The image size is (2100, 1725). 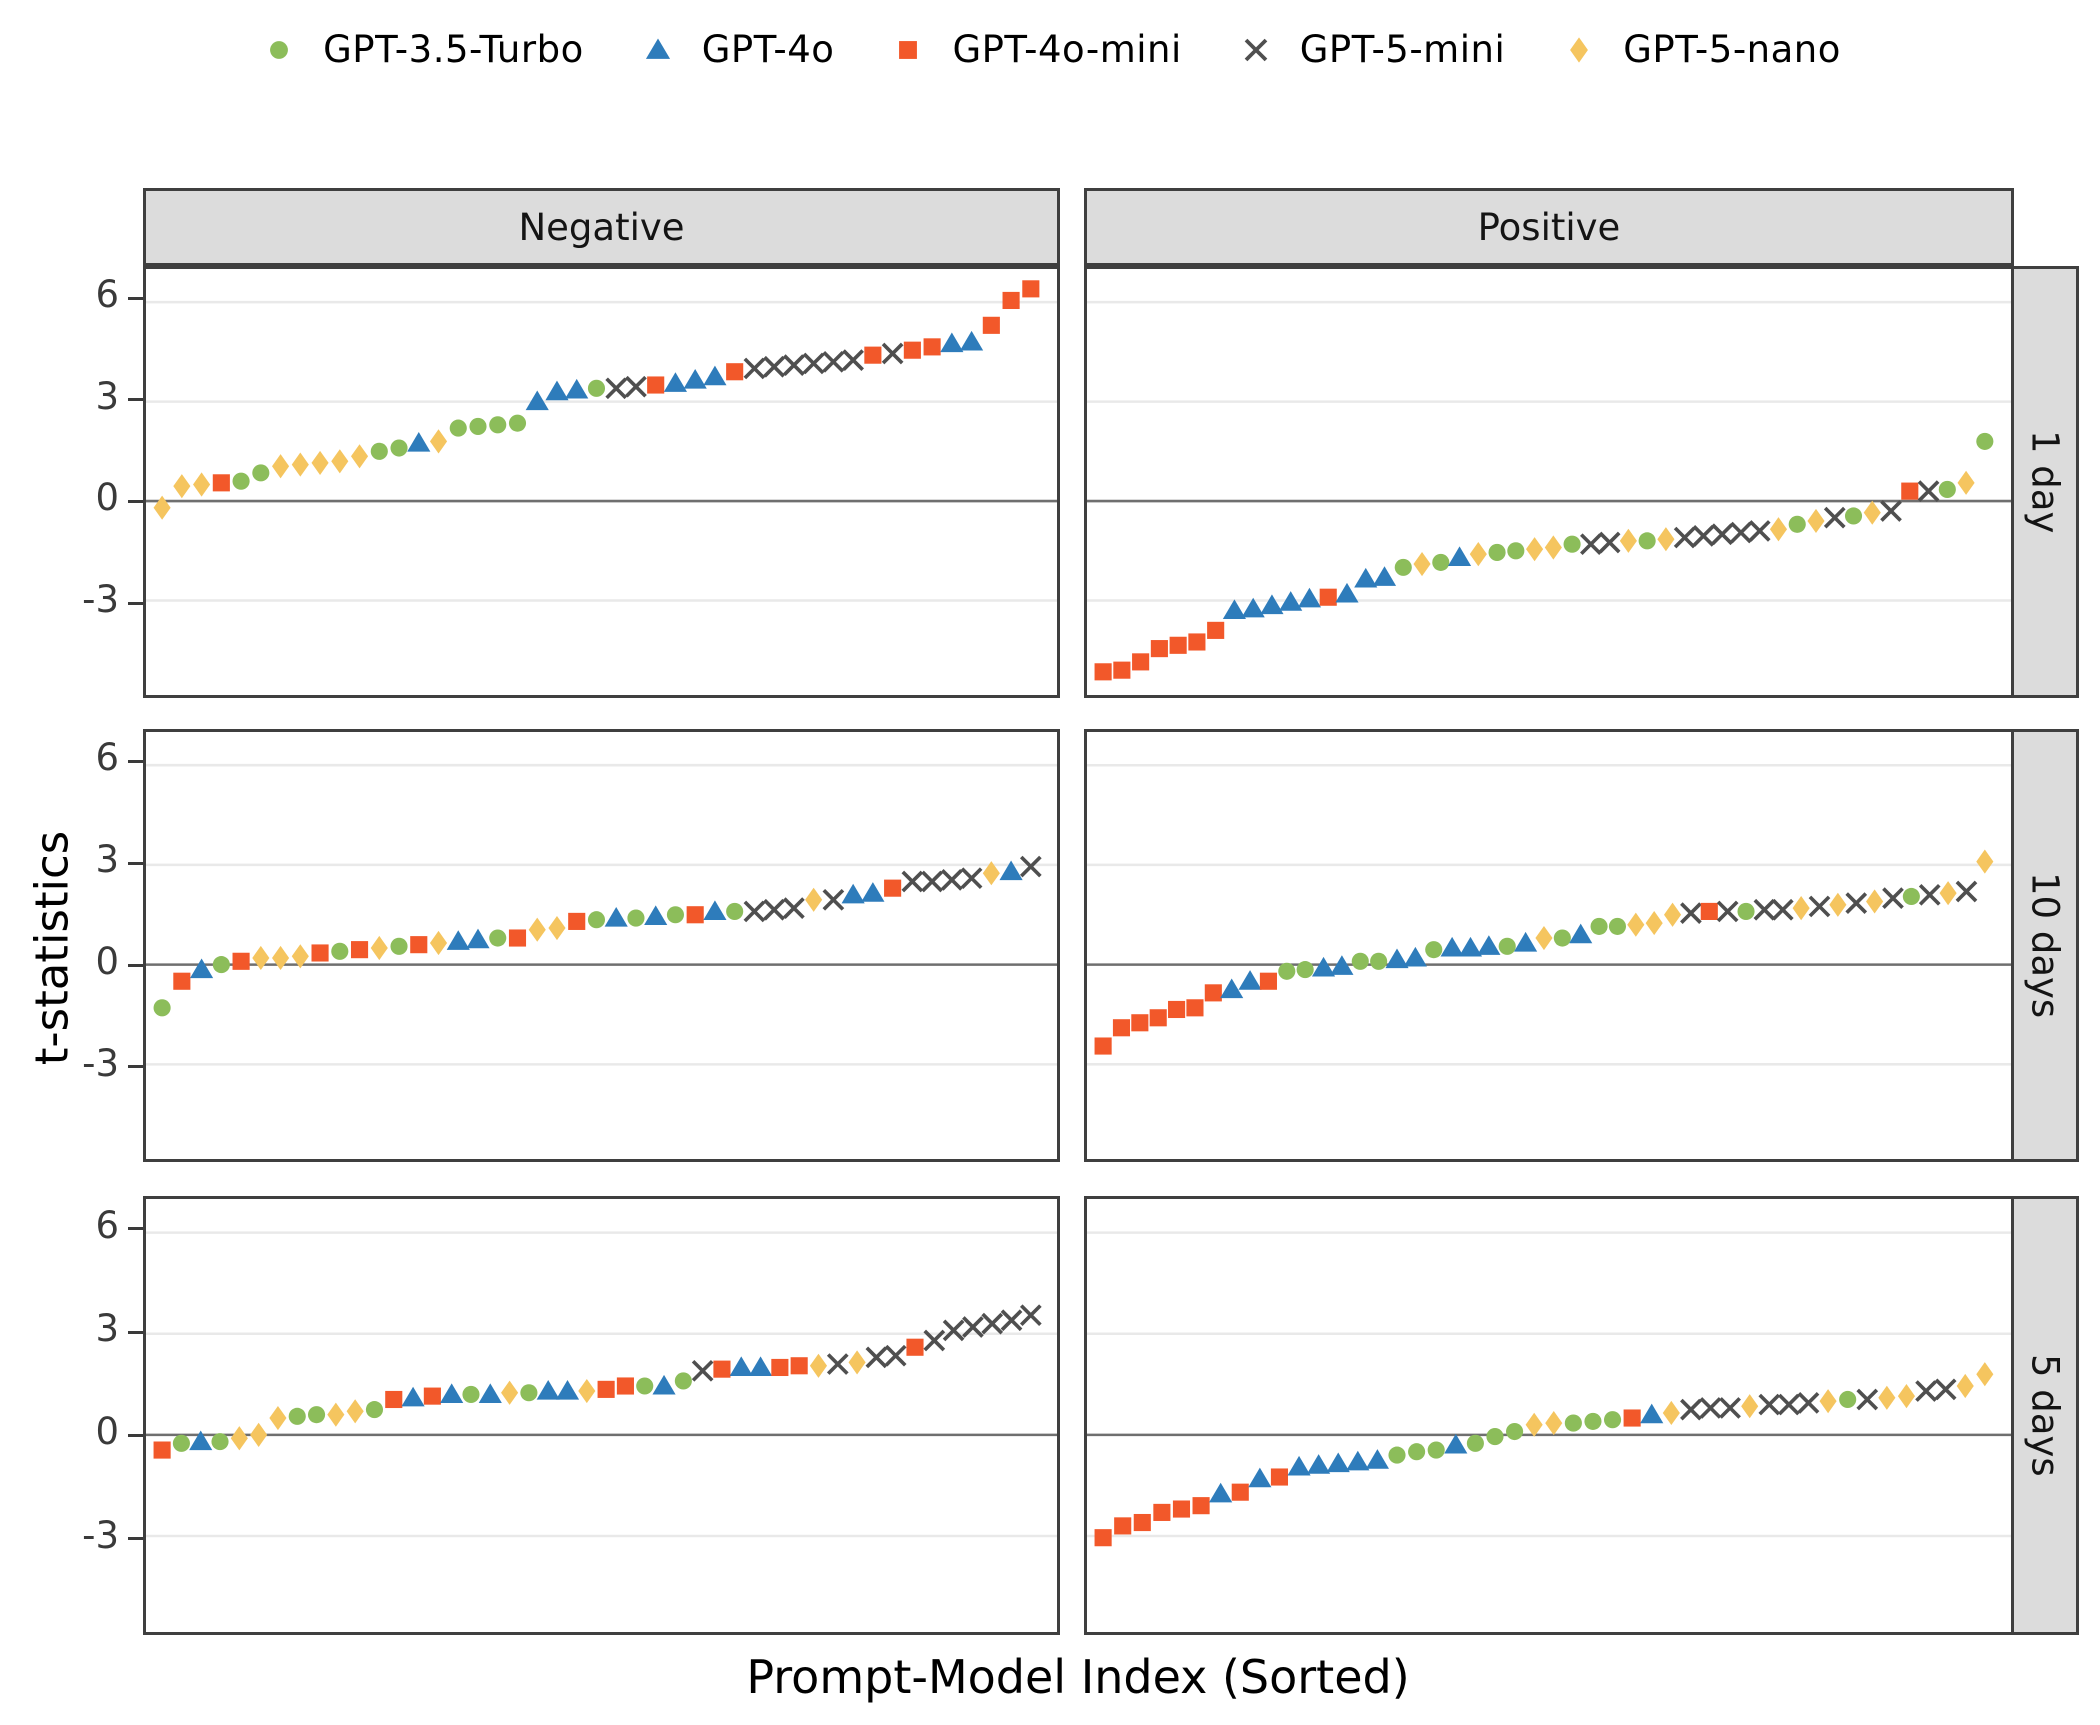 I want to click on panel-negative-1-day, so click(x=601, y=482).